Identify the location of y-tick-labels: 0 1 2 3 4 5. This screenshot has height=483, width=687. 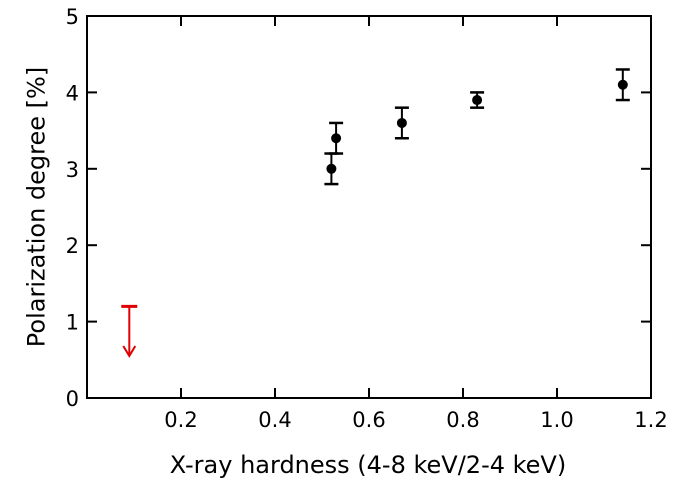
(72, 208).